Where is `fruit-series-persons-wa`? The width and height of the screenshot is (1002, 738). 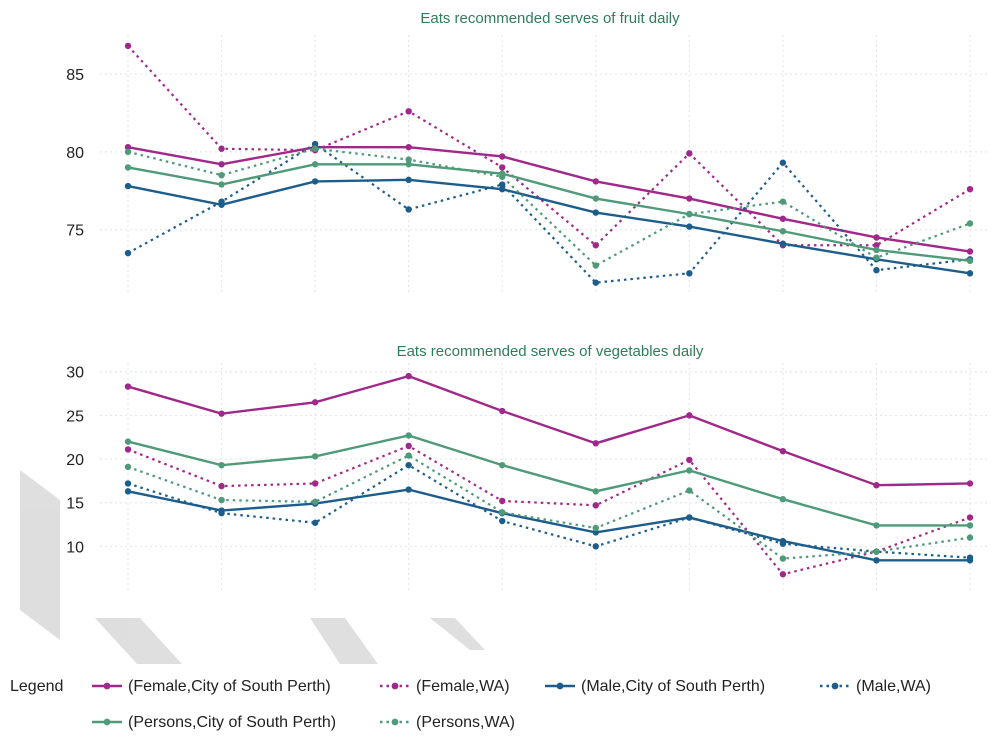 fruit-series-persons-wa is located at coordinates (549, 207).